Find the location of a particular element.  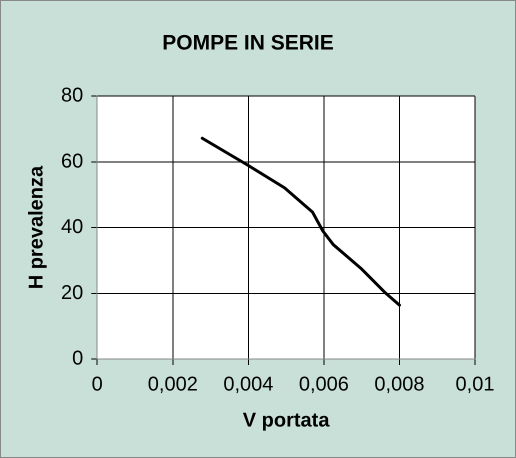

x-axis-title: V portata is located at coordinates (286, 421).